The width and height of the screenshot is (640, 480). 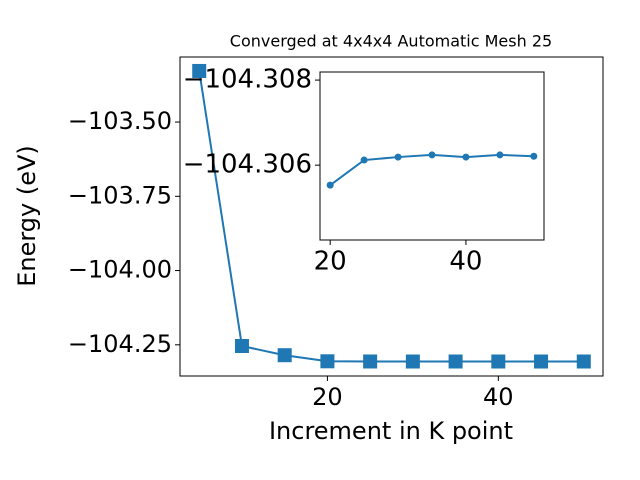 What do you see at coordinates (391, 431) in the screenshot?
I see `x-axis-label: Increment in K point` at bounding box center [391, 431].